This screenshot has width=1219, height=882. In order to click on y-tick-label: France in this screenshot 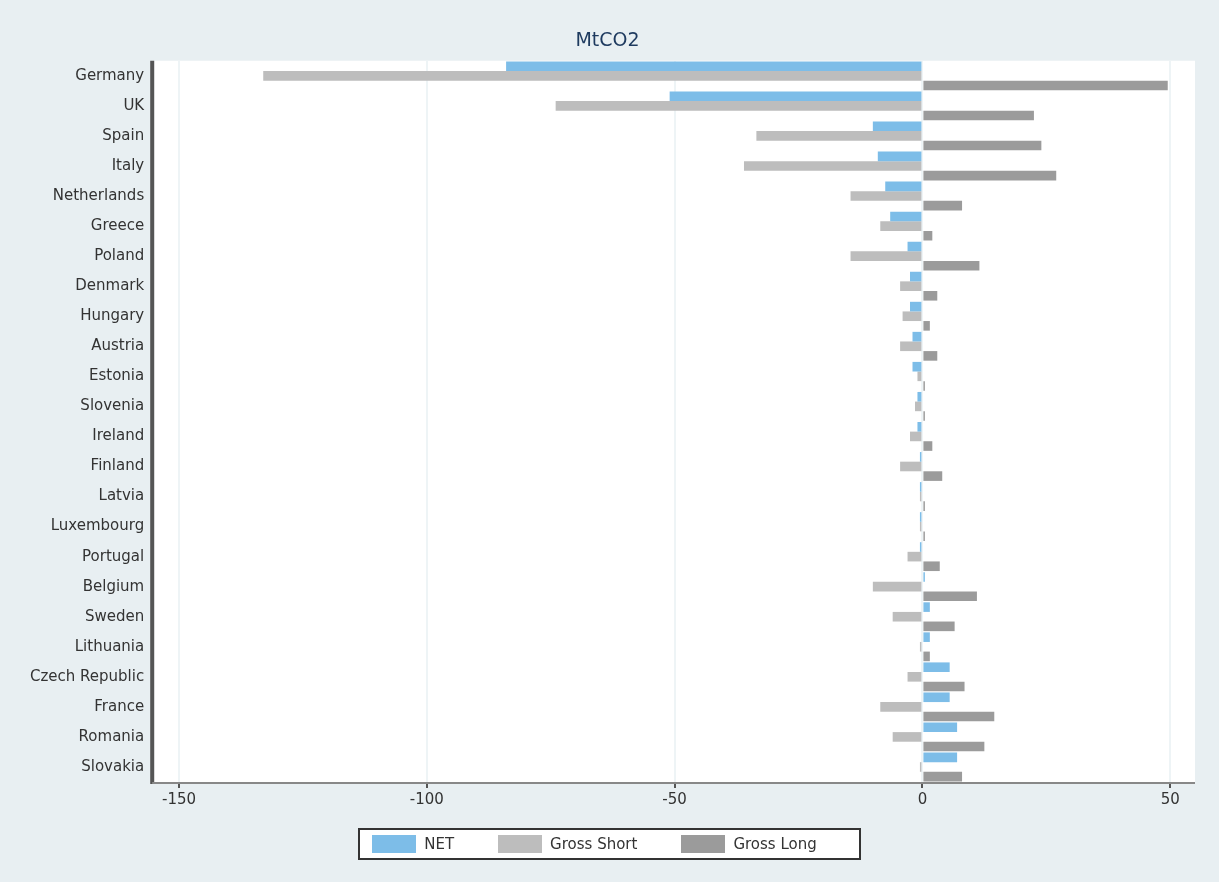, I will do `click(119, 705)`.